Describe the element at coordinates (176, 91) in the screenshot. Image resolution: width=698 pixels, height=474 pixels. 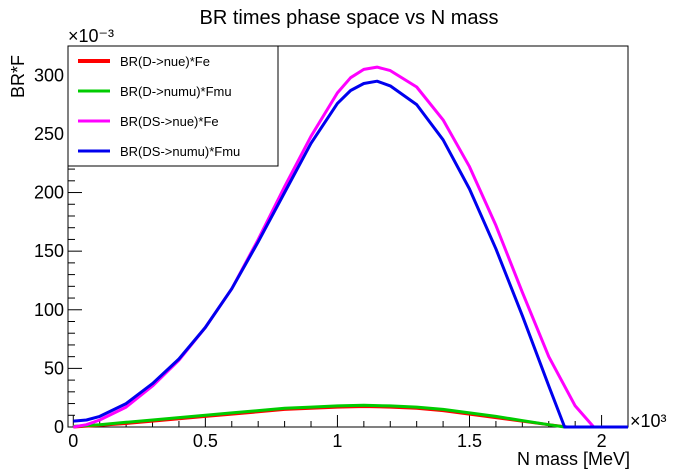
I see `legend-label: BR(D->numu)*Fmu` at that location.